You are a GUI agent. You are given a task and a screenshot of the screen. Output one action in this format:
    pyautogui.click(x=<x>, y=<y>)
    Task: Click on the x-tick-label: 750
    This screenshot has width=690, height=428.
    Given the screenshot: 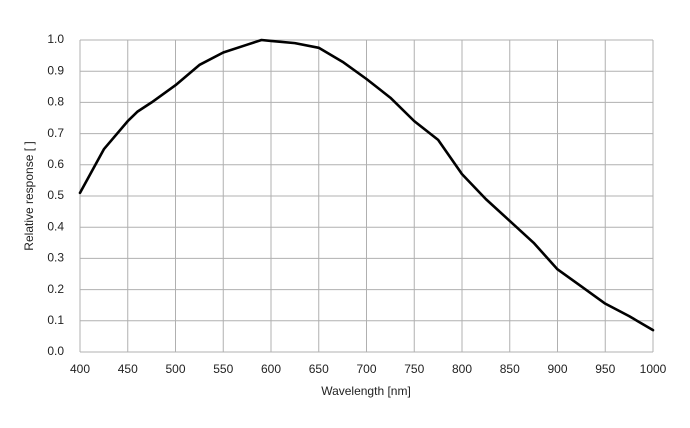 What is the action you would take?
    pyautogui.click(x=414, y=369)
    